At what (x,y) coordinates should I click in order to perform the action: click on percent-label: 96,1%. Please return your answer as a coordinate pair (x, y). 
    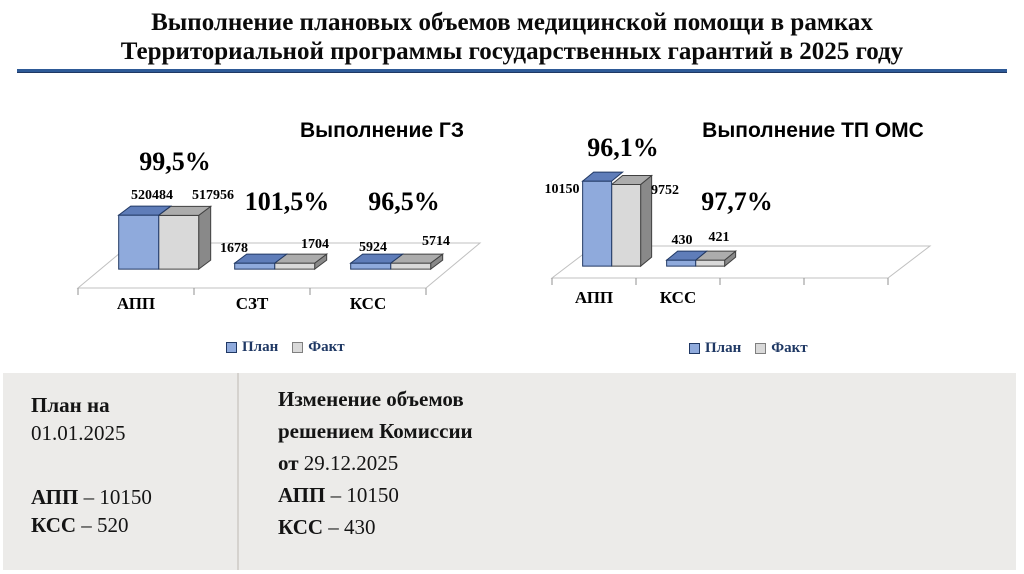
    Looking at the image, I should click on (623, 147).